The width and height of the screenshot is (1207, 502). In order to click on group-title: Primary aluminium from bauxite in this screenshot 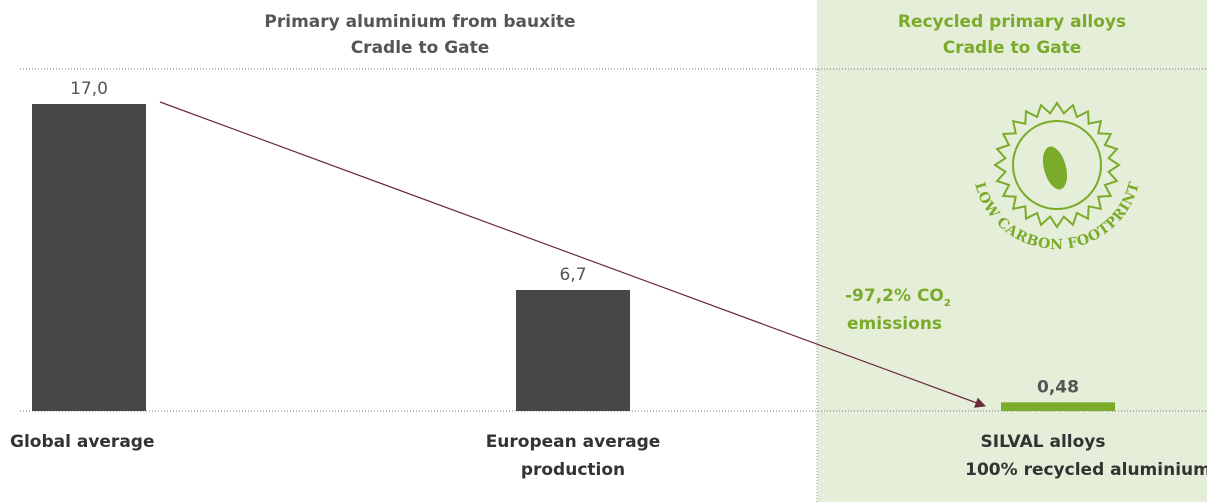, I will do `click(419, 22)`.